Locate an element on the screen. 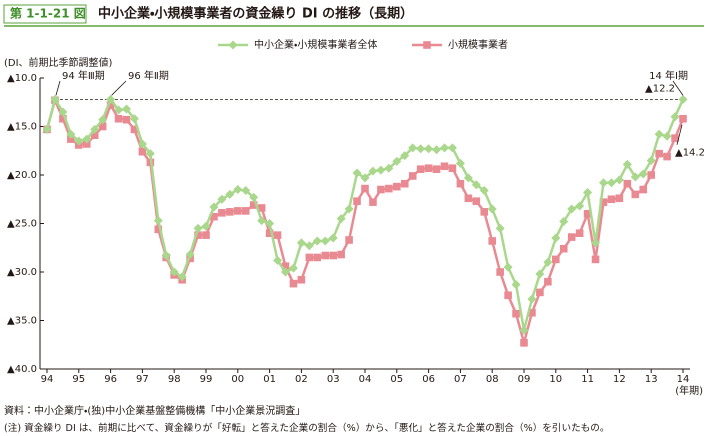 This screenshot has width=708, height=436. annotation: 94 年Ⅲ期 is located at coordinates (83, 75).